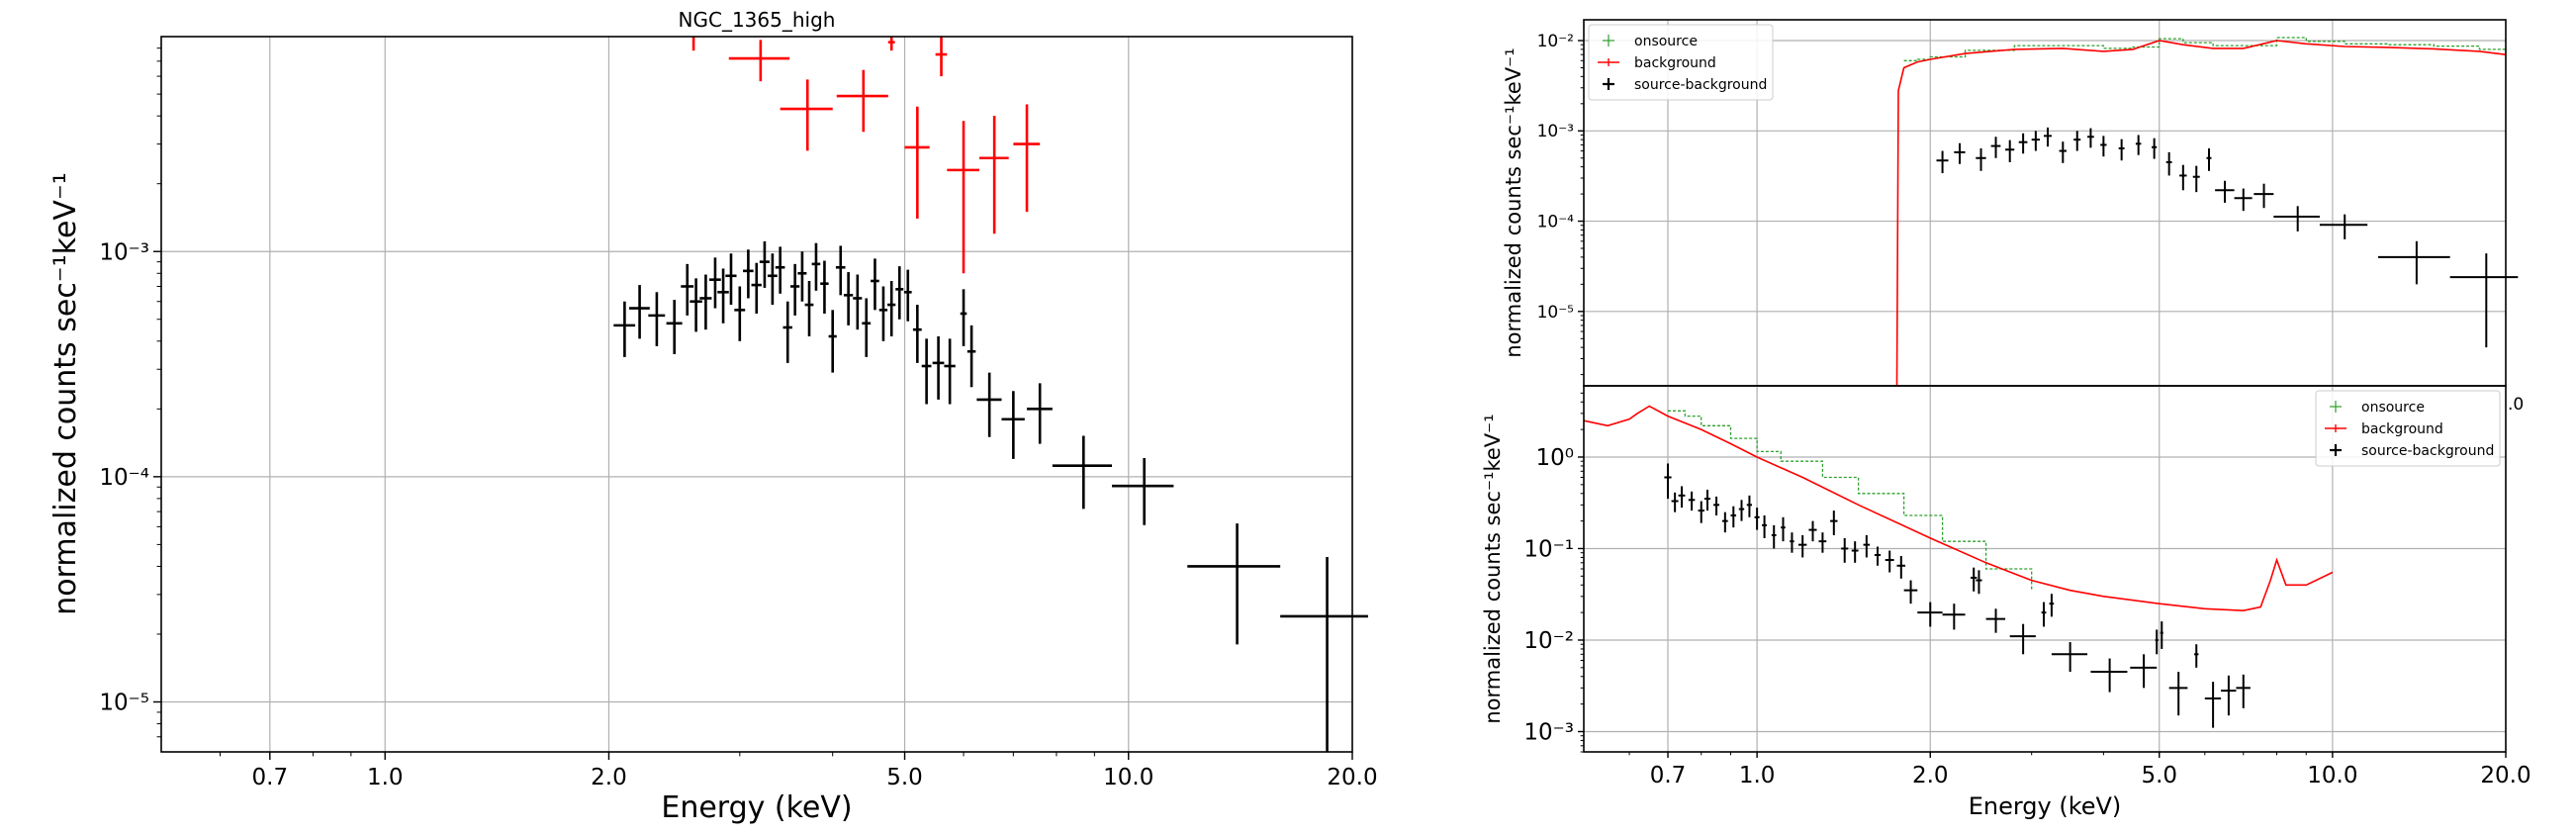 This screenshot has width=2576, height=835. I want to click on left-y-axis-label: normalized counts sec⁻¹keV⁻¹, so click(66, 393).